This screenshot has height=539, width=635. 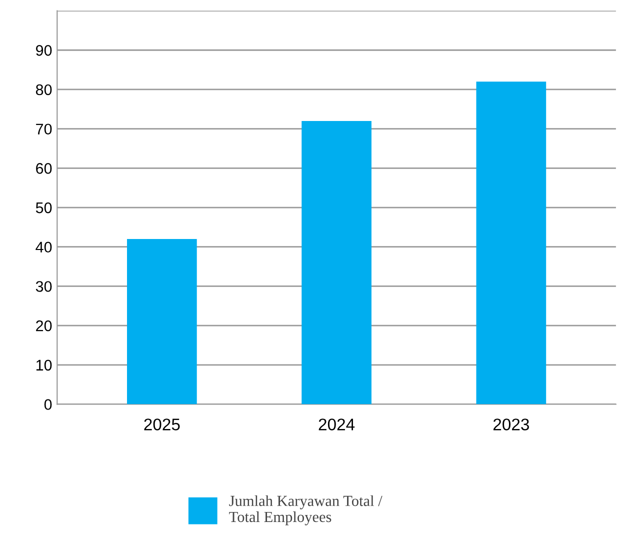 I want to click on x-tick-label: 2023, so click(x=511, y=424).